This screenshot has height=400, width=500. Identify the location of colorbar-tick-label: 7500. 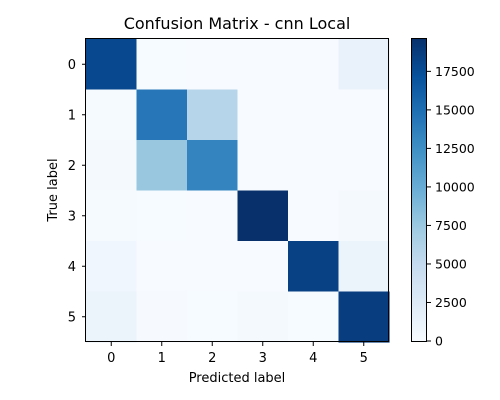
(451, 225).